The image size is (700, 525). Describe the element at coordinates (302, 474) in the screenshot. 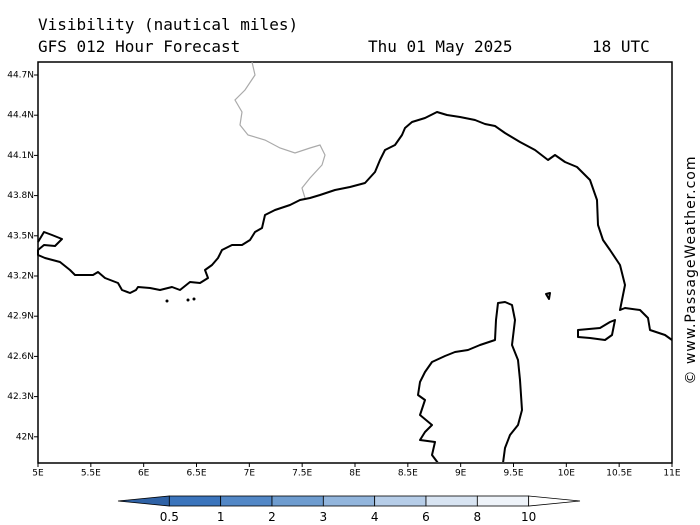

I see `lon-label: 7.5E` at that location.